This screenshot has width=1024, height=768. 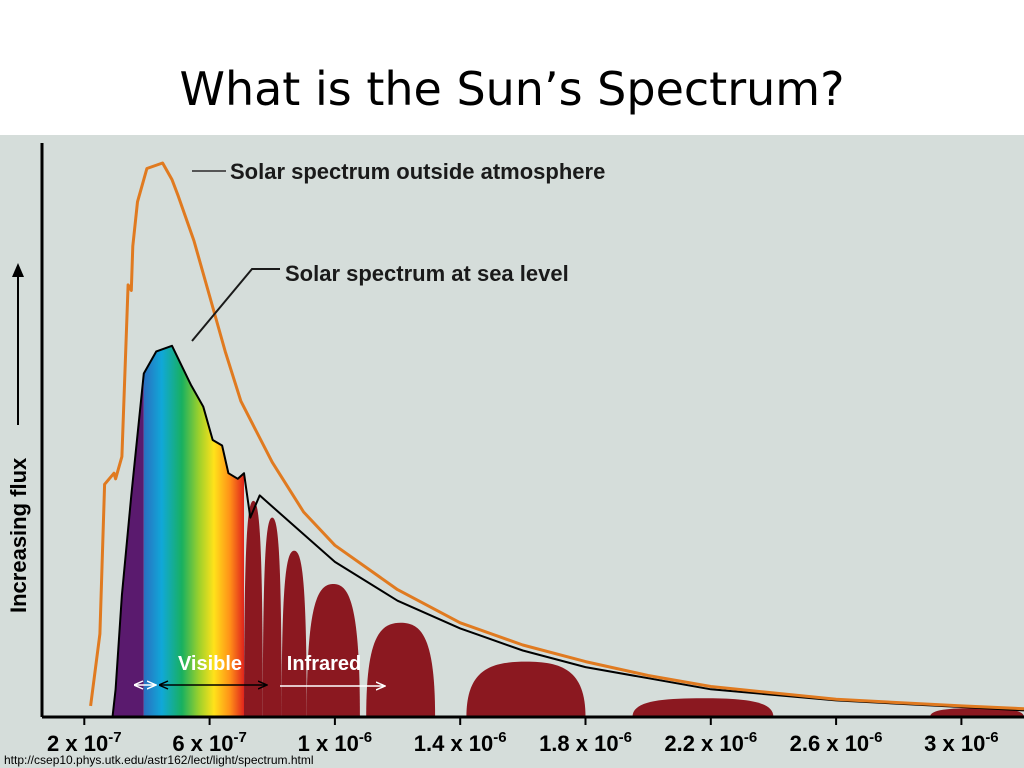 I want to click on visible-band-label: Visible, so click(x=210, y=664).